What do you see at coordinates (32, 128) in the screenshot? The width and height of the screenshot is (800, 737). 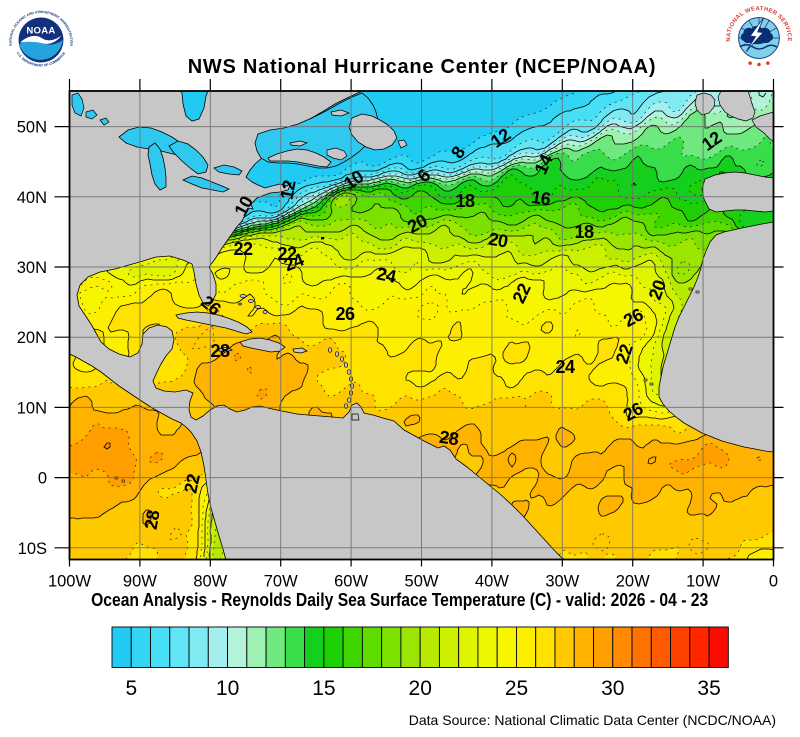 I see `svg-text: 50N` at bounding box center [32, 128].